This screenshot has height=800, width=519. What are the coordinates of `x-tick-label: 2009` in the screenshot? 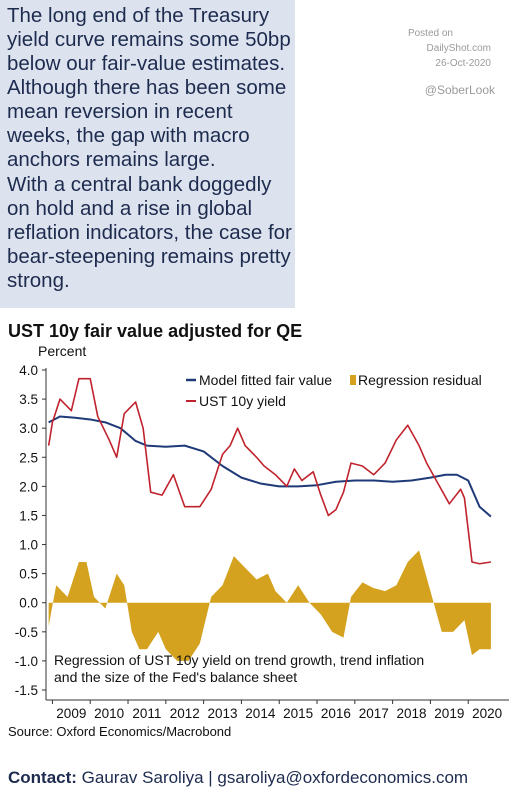 It's located at (71, 713).